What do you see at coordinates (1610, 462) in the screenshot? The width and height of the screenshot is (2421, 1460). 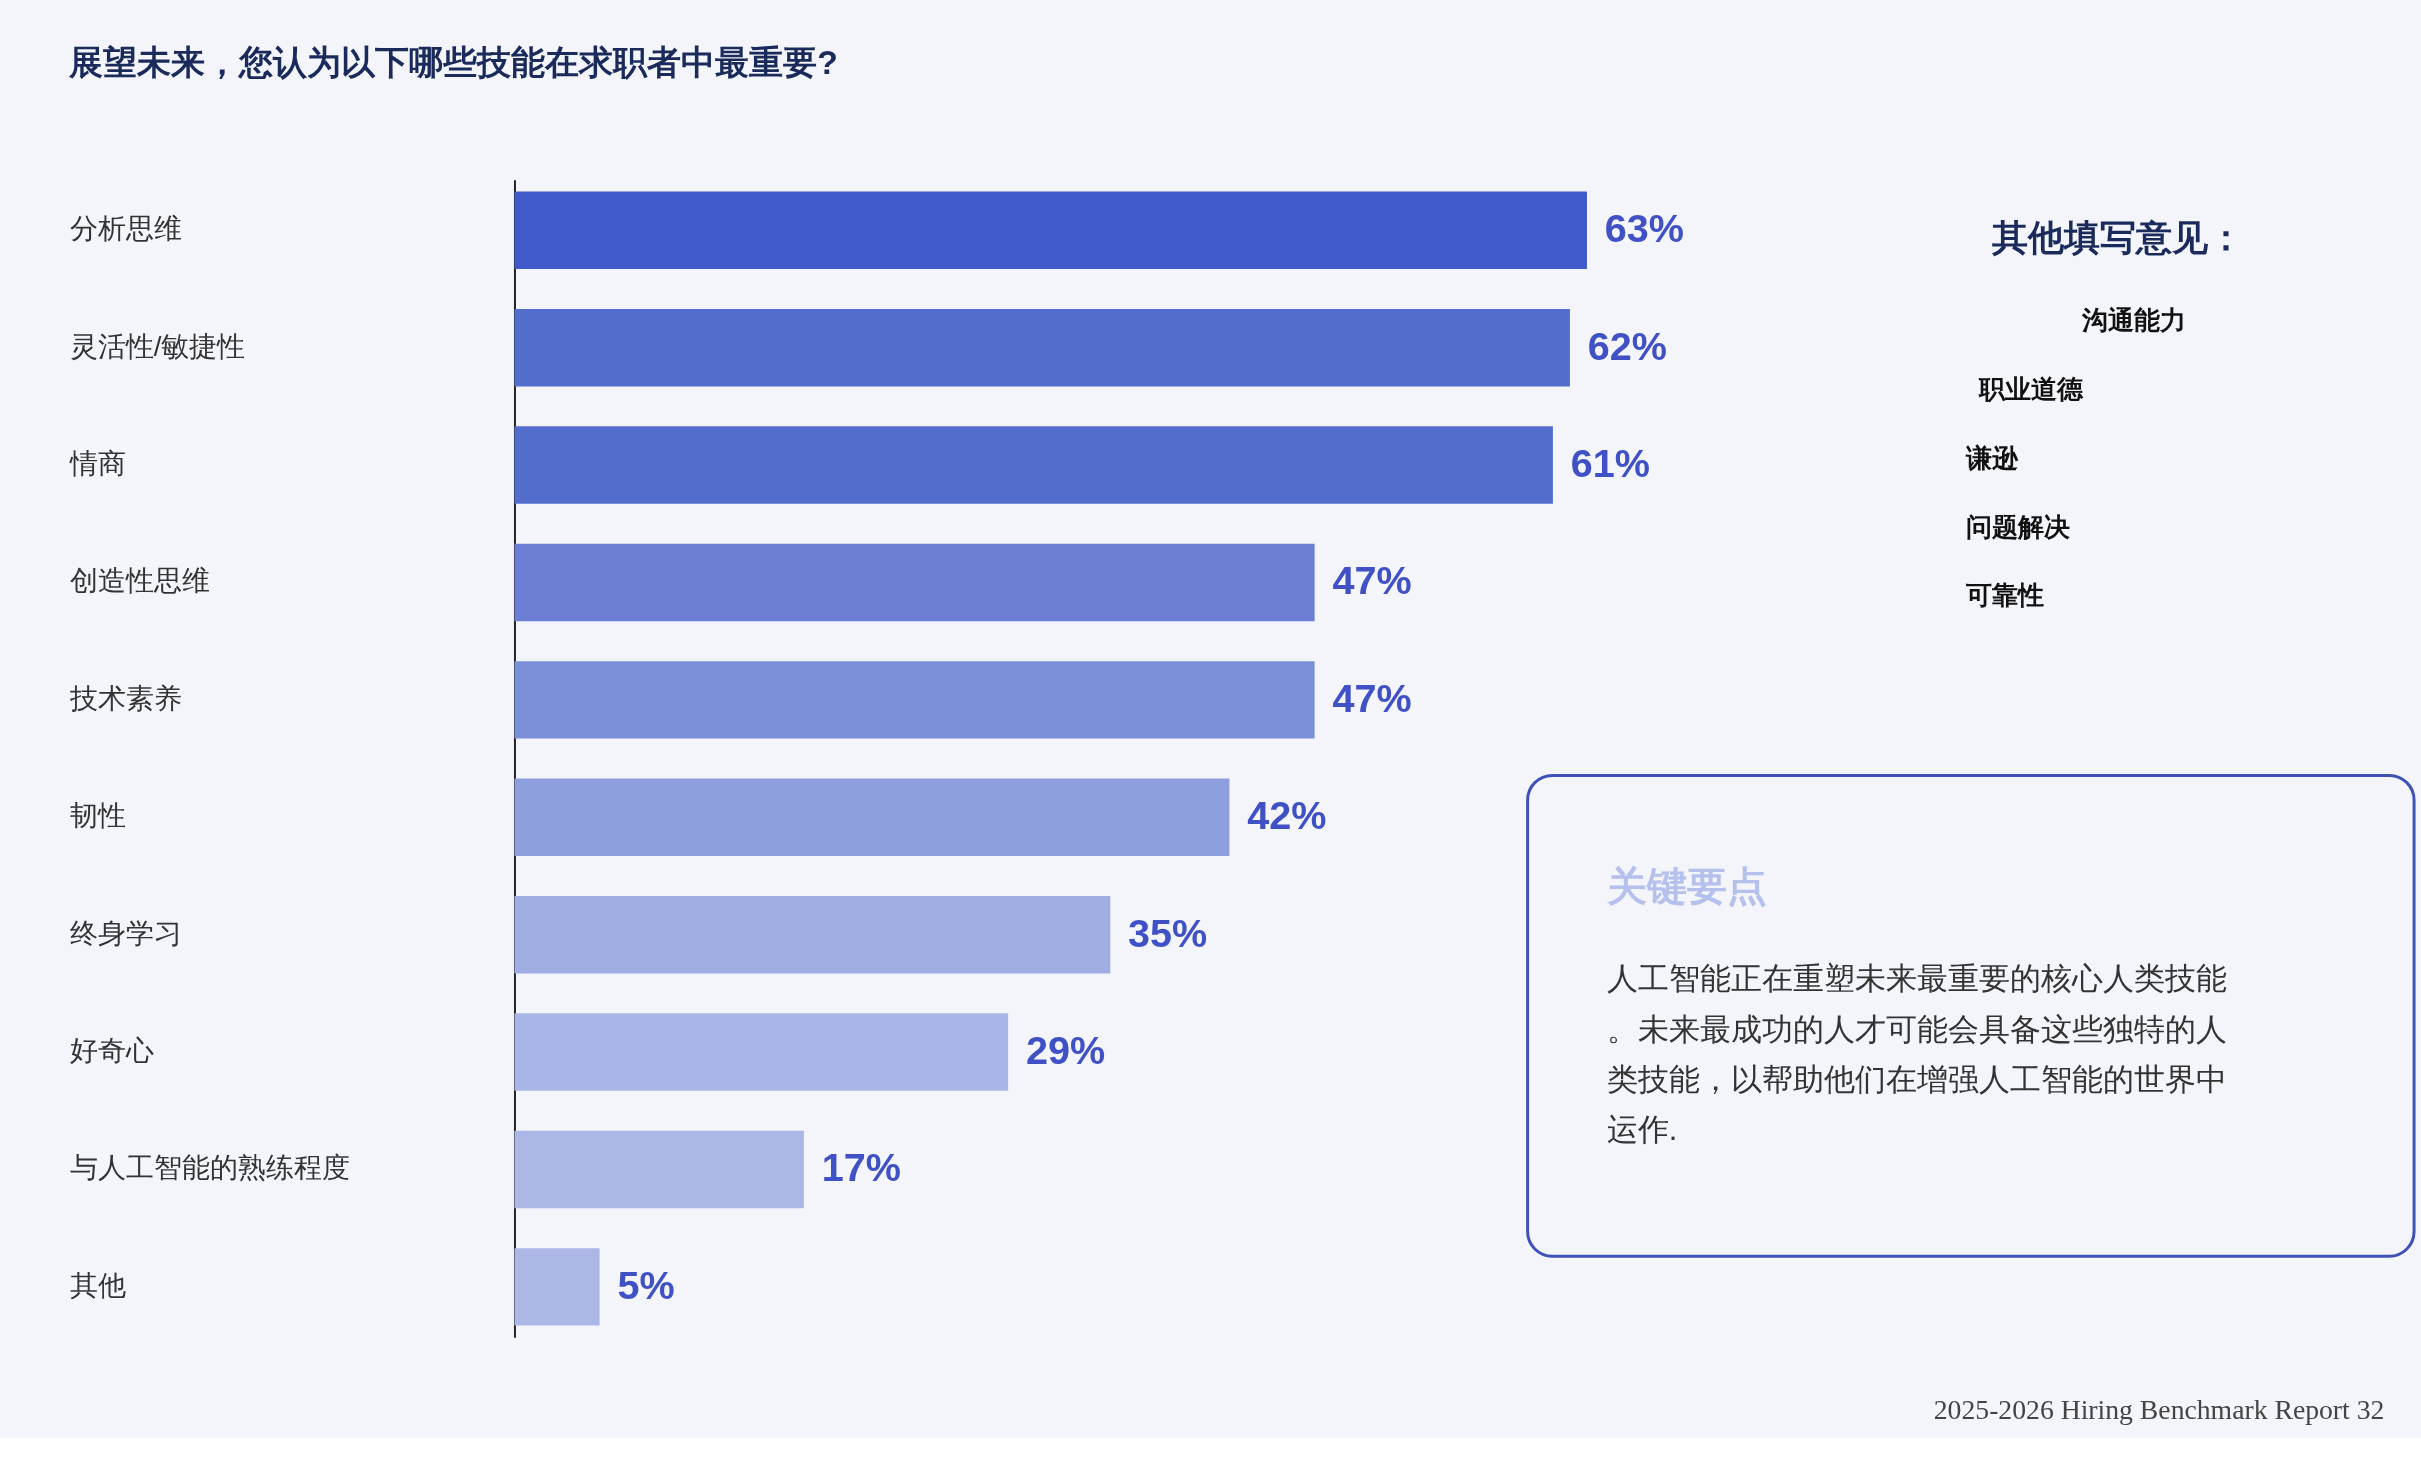 I see `data-label: 61%` at bounding box center [1610, 462].